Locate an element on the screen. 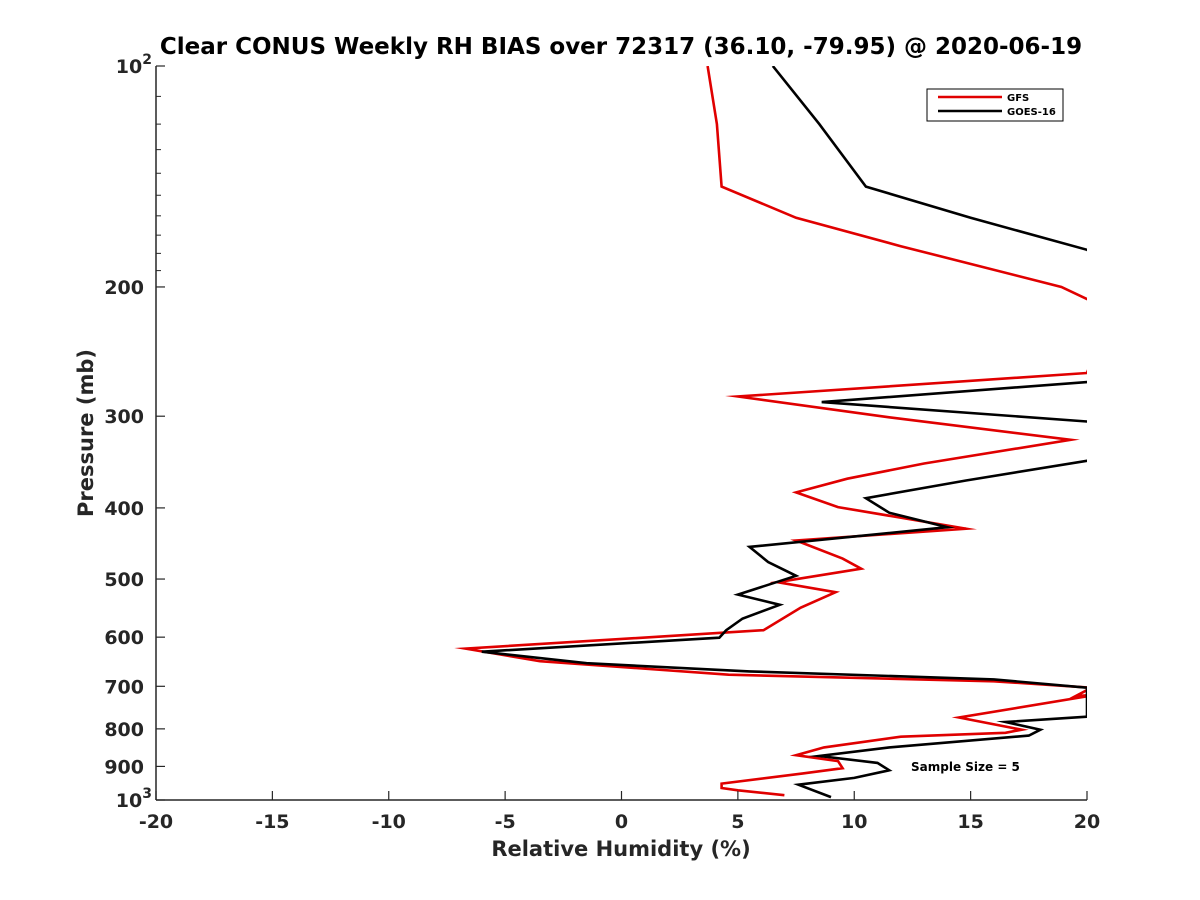 This screenshot has width=1200, height=900. y-tick-label: 600 is located at coordinates (124, 638).